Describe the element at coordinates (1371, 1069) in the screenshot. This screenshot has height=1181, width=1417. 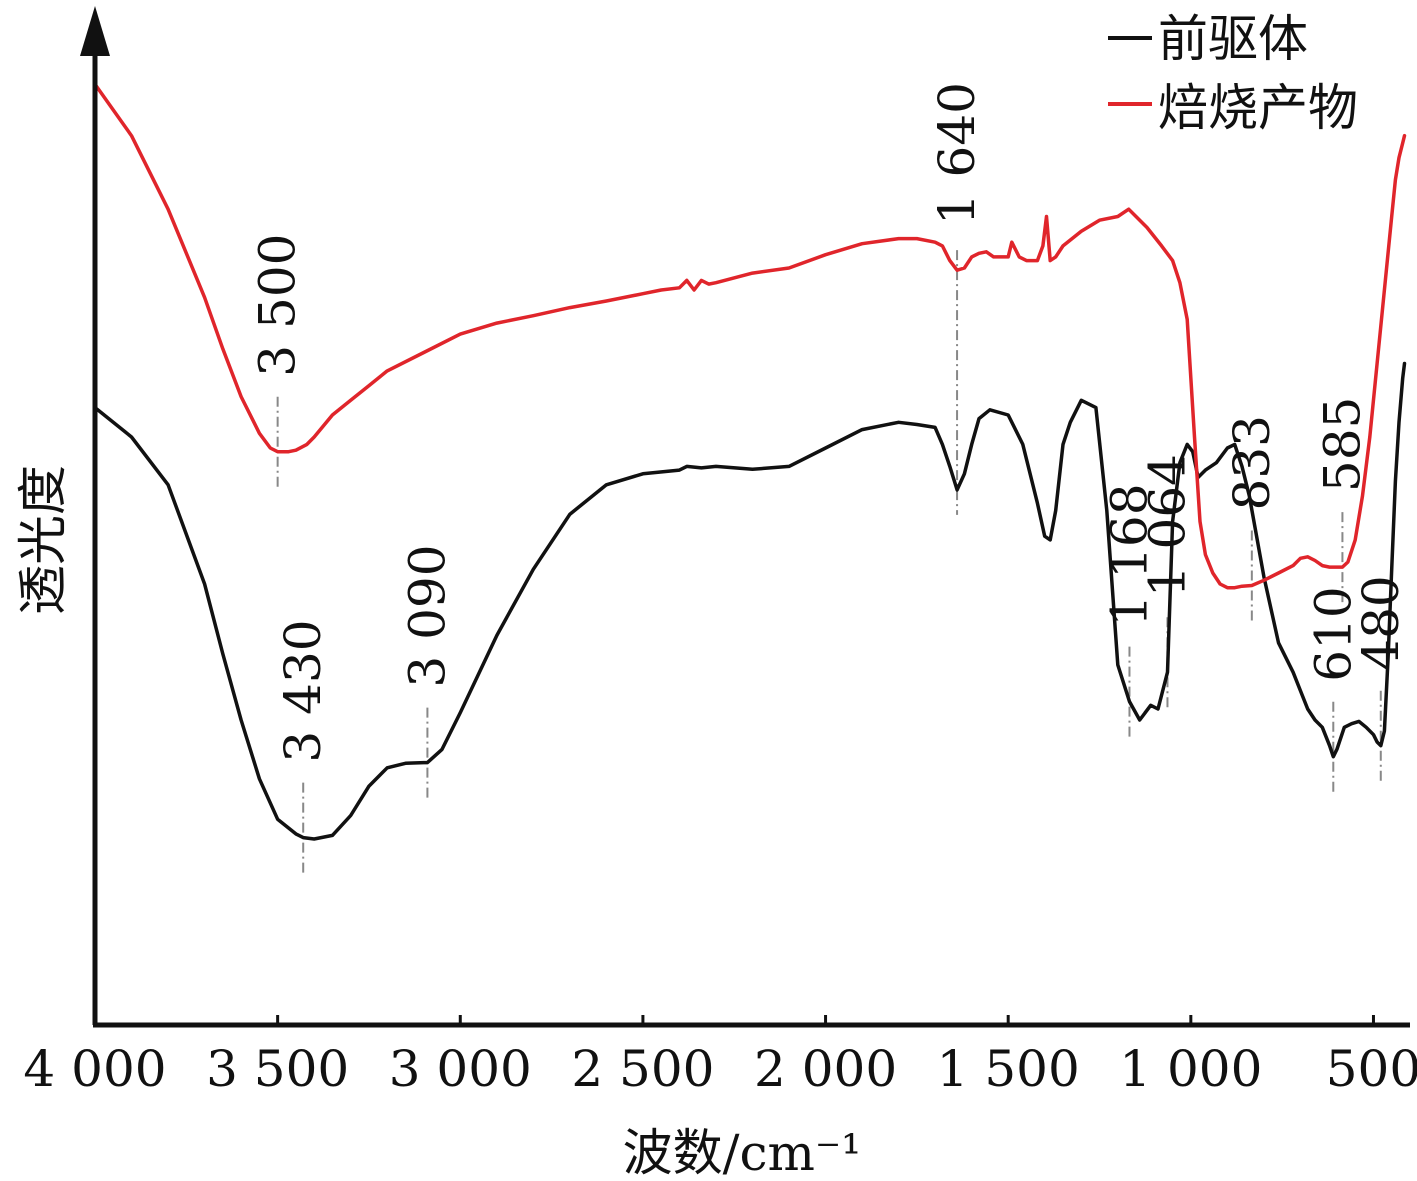
I see `x-tick-label: 500` at that location.